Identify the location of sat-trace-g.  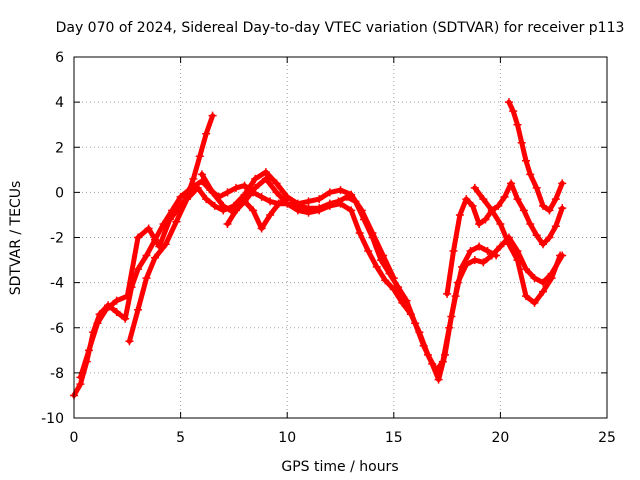
(517, 245).